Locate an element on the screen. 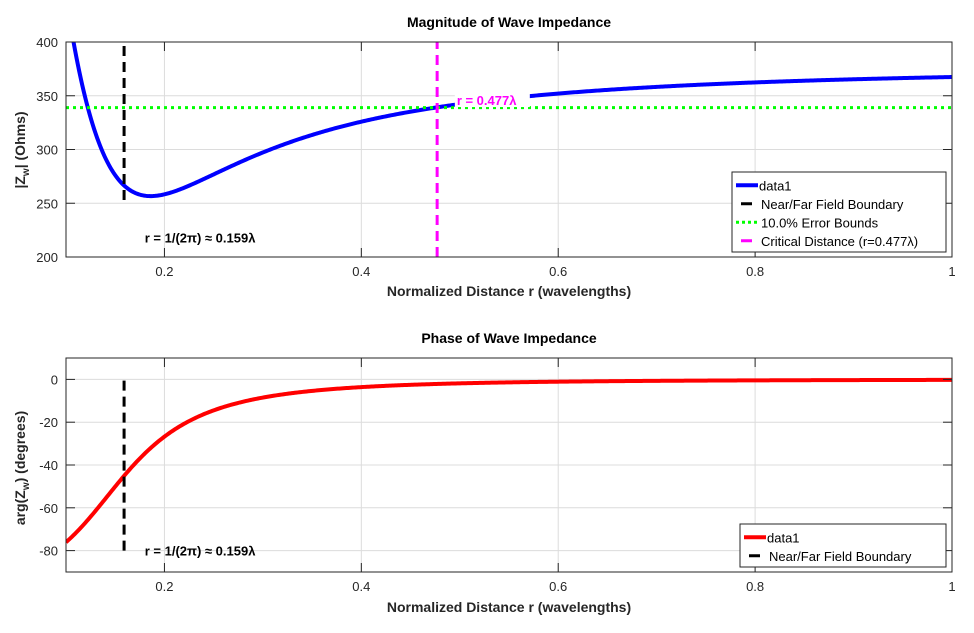 This screenshot has height=633, width=974. magnitude-title: Magnitude of Wave Impedance is located at coordinates (509, 22).